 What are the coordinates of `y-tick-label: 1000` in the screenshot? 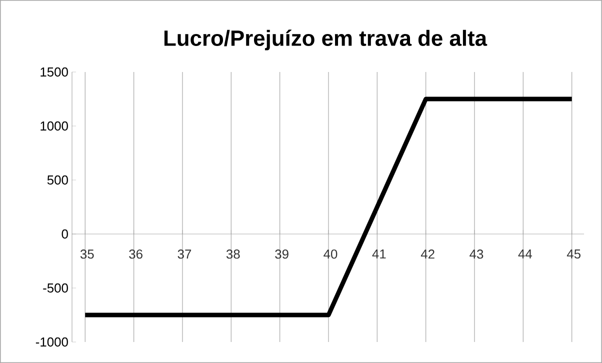 It's located at (54, 126).